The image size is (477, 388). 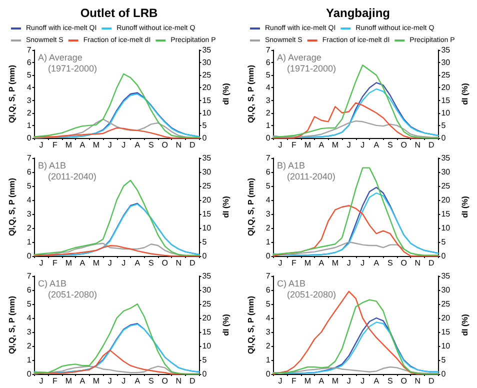 What do you see at coordinates (72, 177) in the screenshot?
I see `annotation: (2011-2040)` at bounding box center [72, 177].